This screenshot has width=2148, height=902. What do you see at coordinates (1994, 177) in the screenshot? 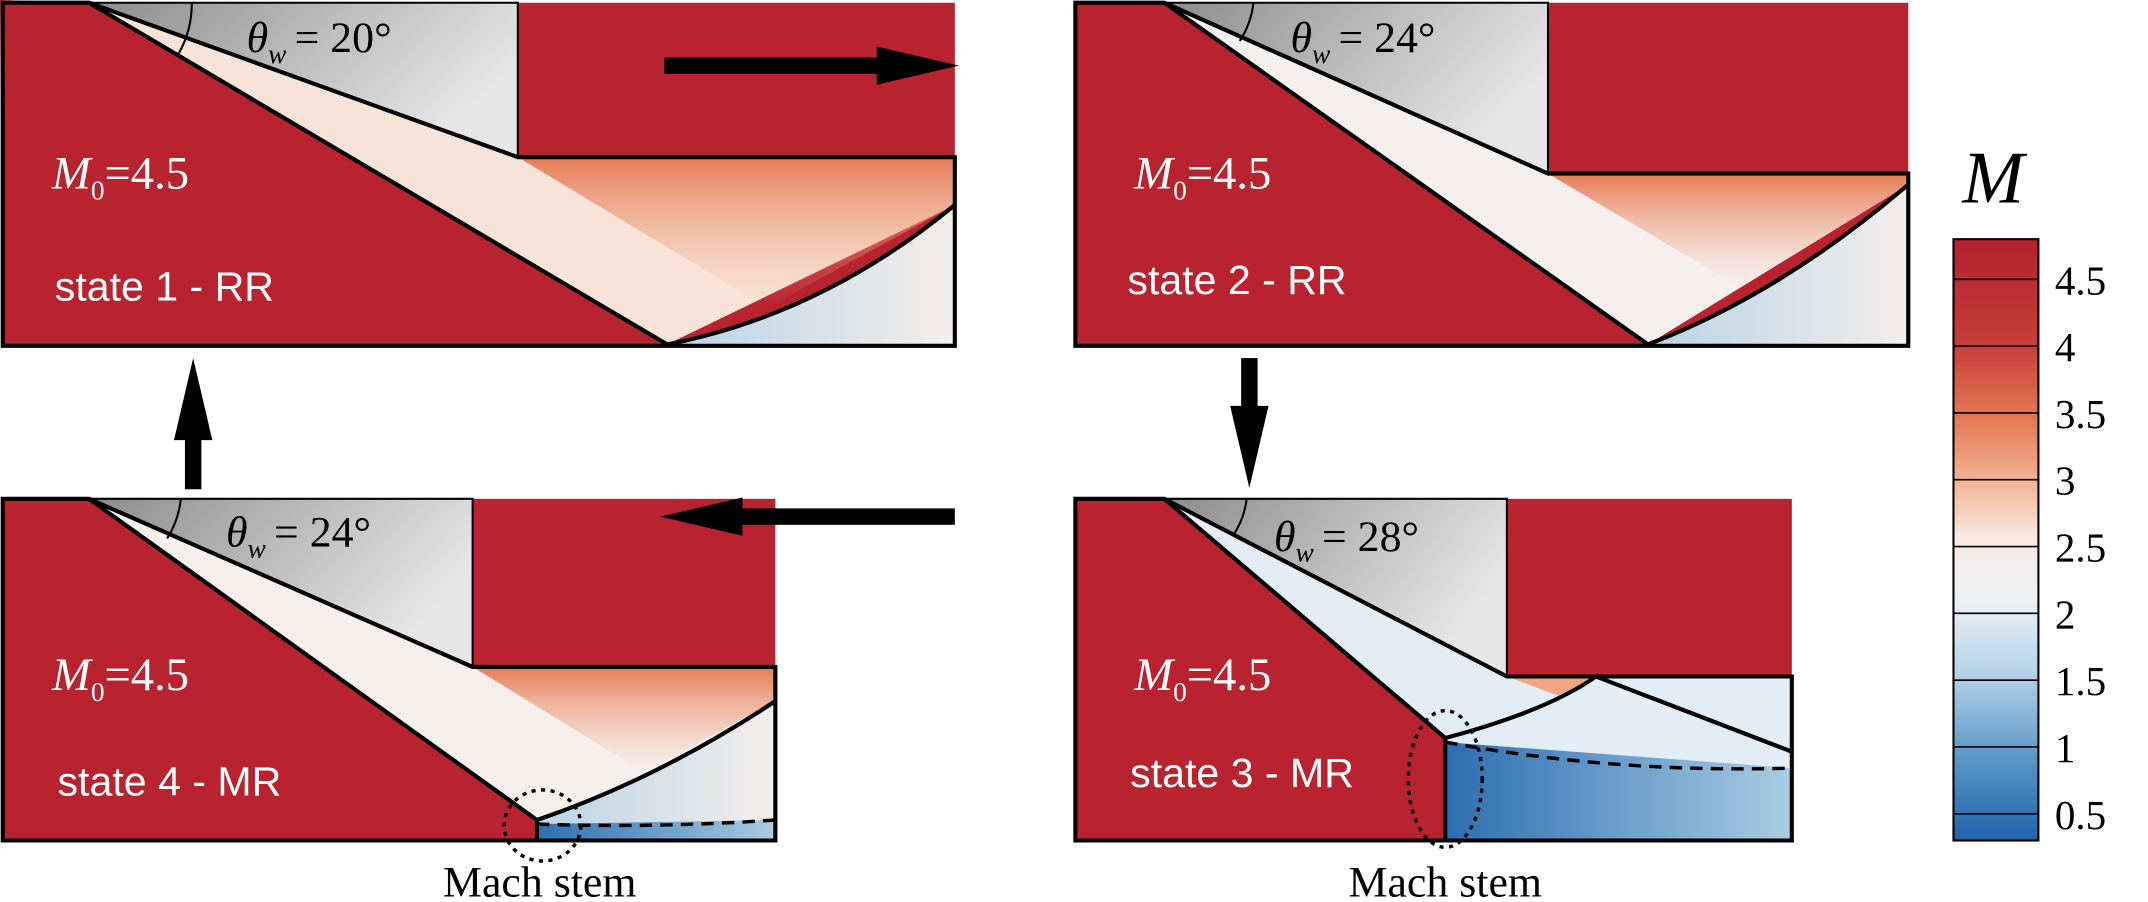
I see `colorbar-title: M` at bounding box center [1994, 177].